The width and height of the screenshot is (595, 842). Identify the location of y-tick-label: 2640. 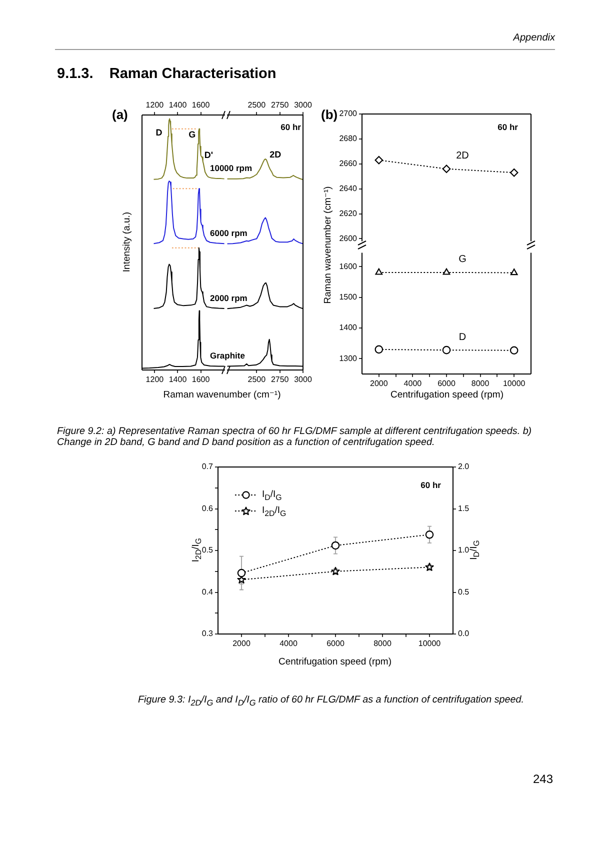
(348, 189).